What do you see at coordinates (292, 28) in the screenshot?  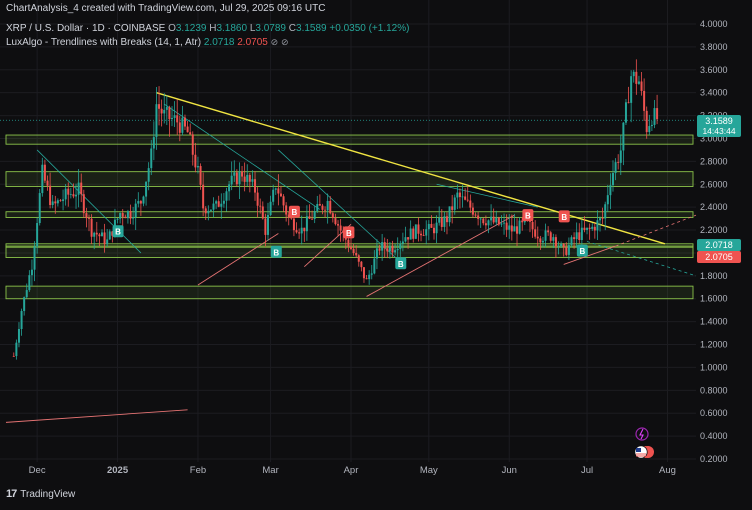 I see `close-label: C` at bounding box center [292, 28].